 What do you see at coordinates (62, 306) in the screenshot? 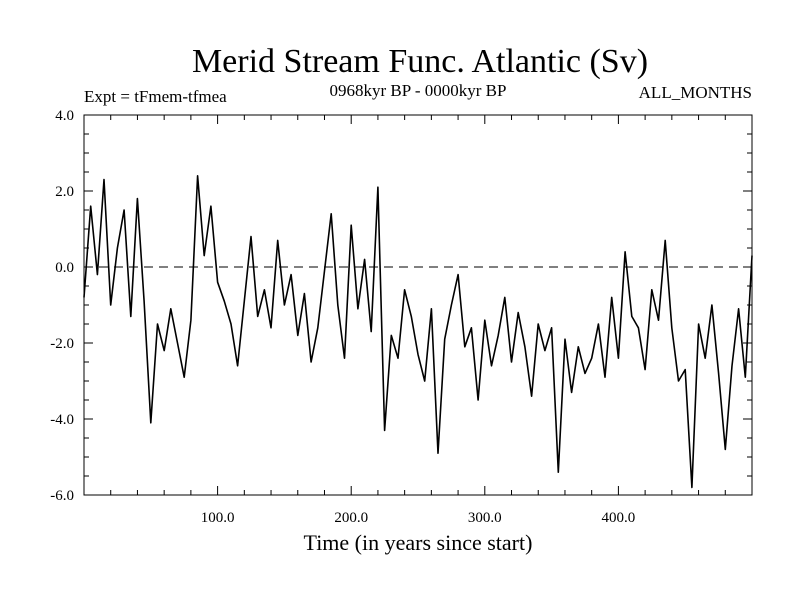
I see `y-axis-tick-labels: 4.0 2.0 0.0 -2.0 -4.0 -6.0` at bounding box center [62, 306].